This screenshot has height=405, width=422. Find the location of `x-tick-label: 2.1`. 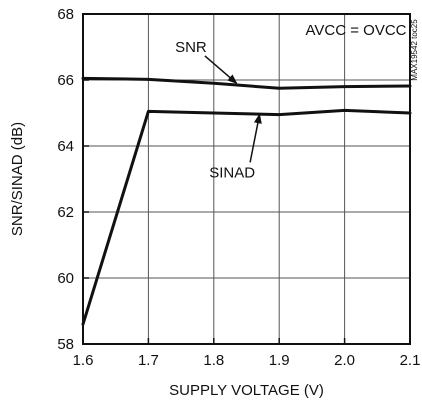

x-tick-label: 2.1 is located at coordinates (410, 360).